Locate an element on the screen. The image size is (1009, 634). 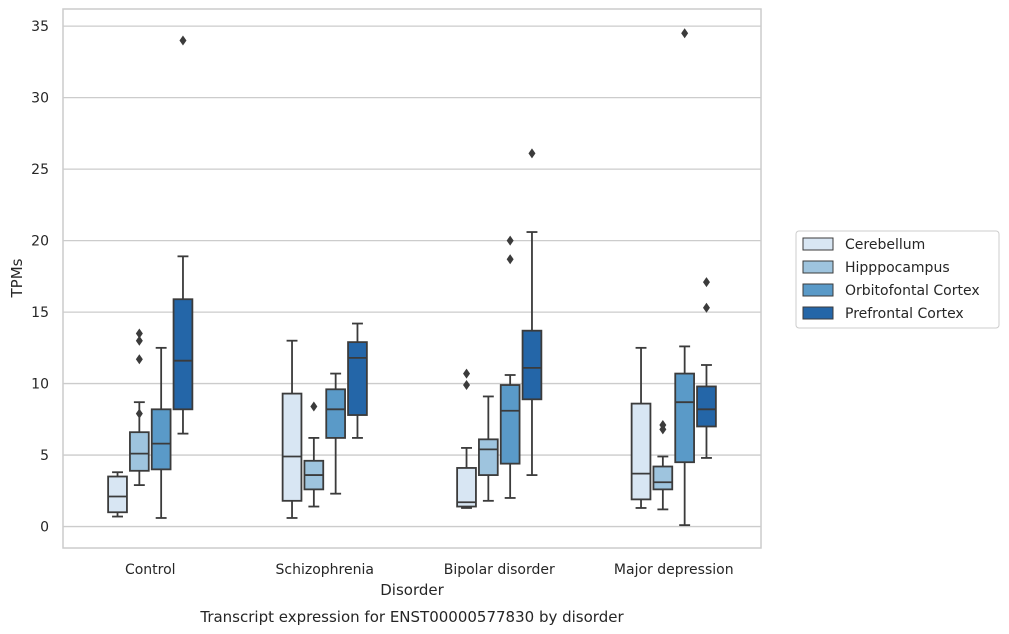
x-tick-label-2: Bipolar disorder is located at coordinates (499, 570).